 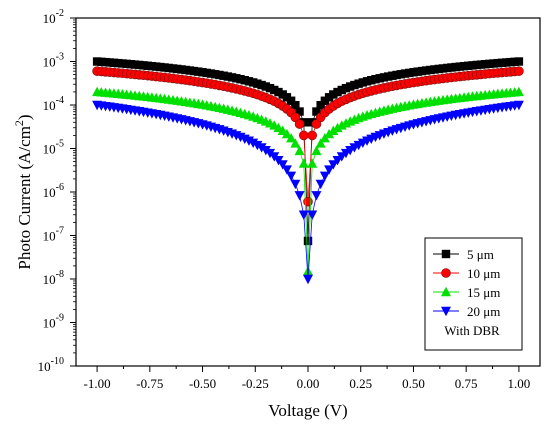 I want to click on x-tick-label: 0.75, so click(x=466, y=383).